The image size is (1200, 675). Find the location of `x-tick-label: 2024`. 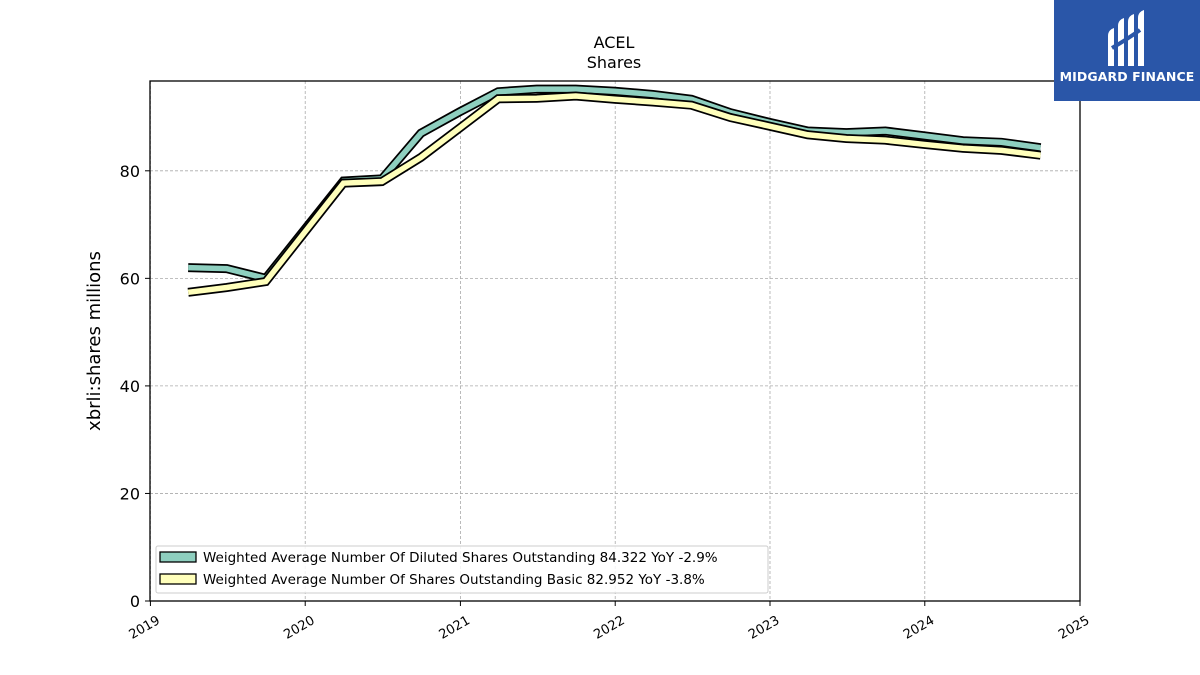

x-tick-label: 2024 is located at coordinates (919, 628).